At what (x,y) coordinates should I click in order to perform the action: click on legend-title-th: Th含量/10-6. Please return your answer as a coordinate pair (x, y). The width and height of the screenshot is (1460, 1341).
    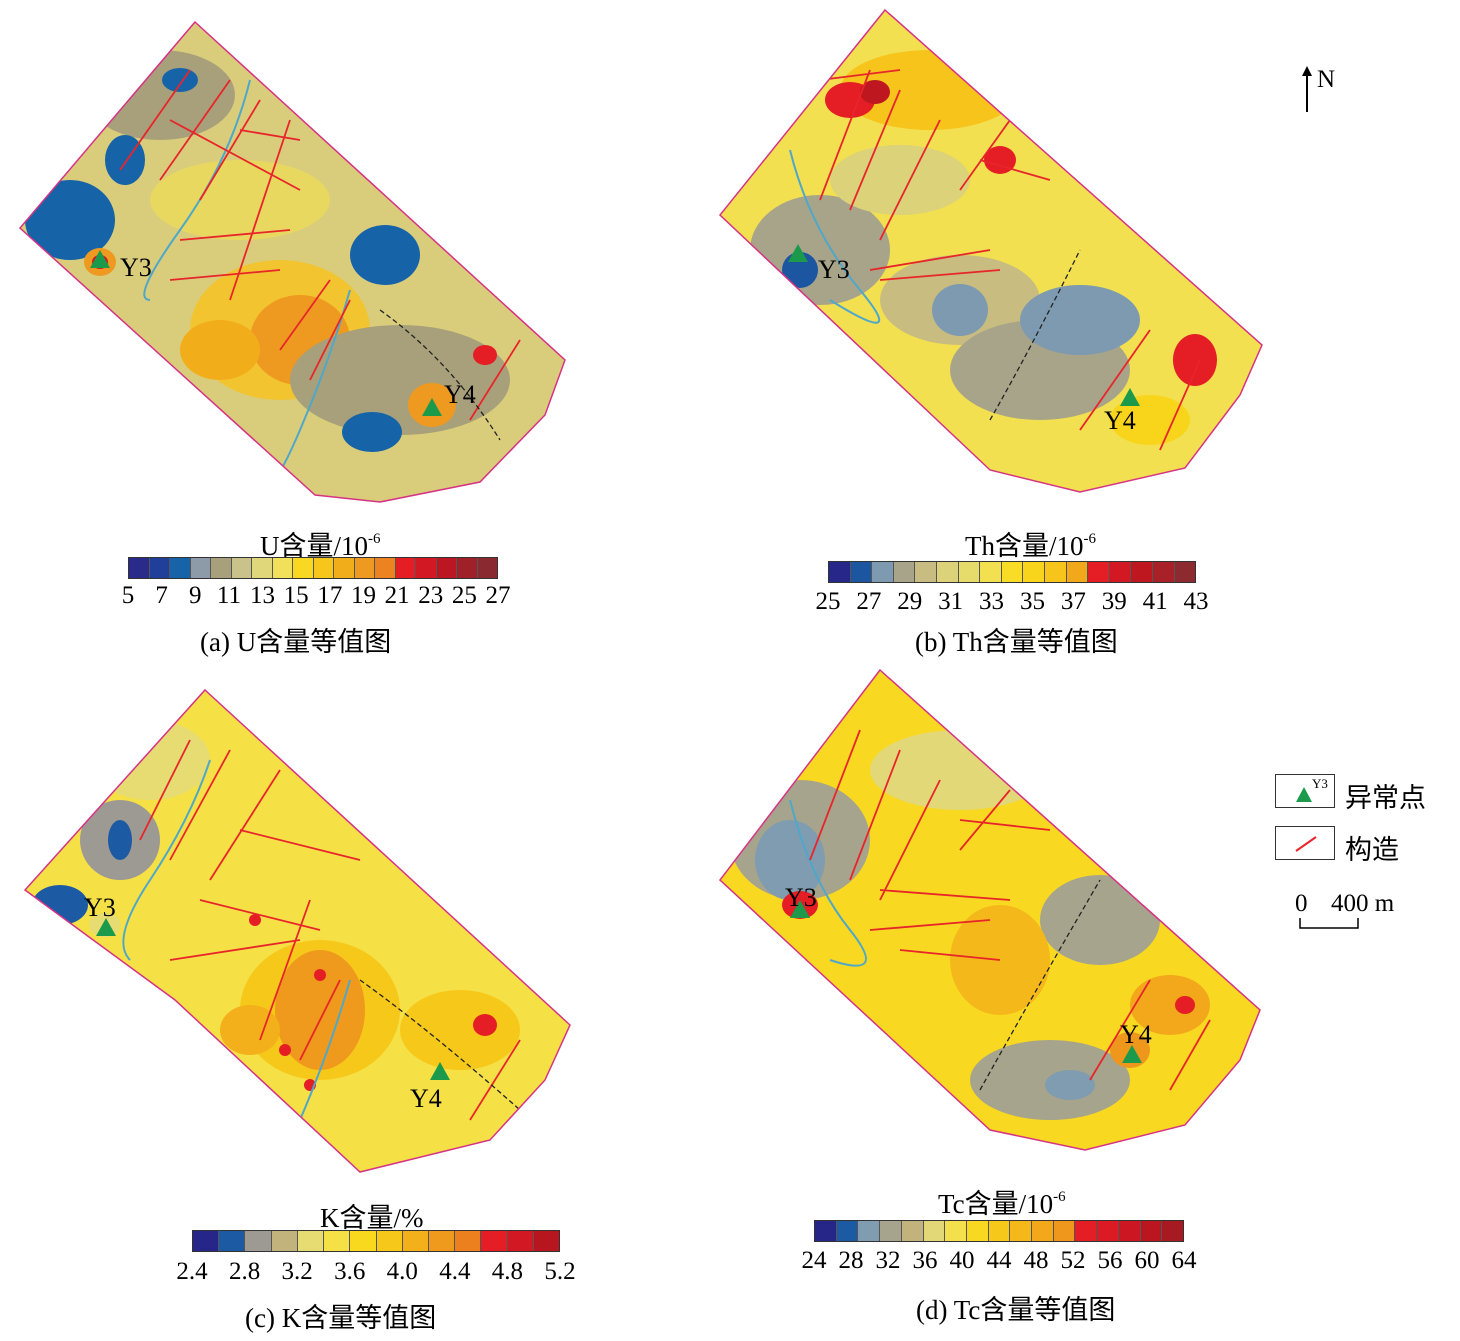
    Looking at the image, I should click on (1030, 546).